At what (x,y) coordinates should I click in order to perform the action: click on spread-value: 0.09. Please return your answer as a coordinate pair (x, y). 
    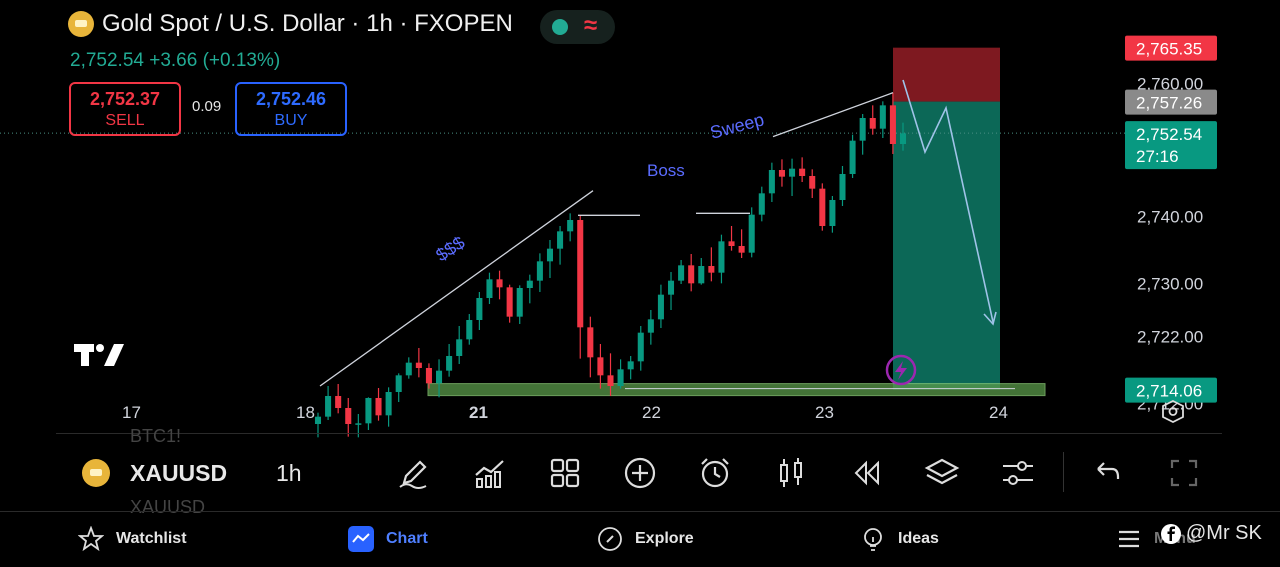
    Looking at the image, I should click on (207, 106).